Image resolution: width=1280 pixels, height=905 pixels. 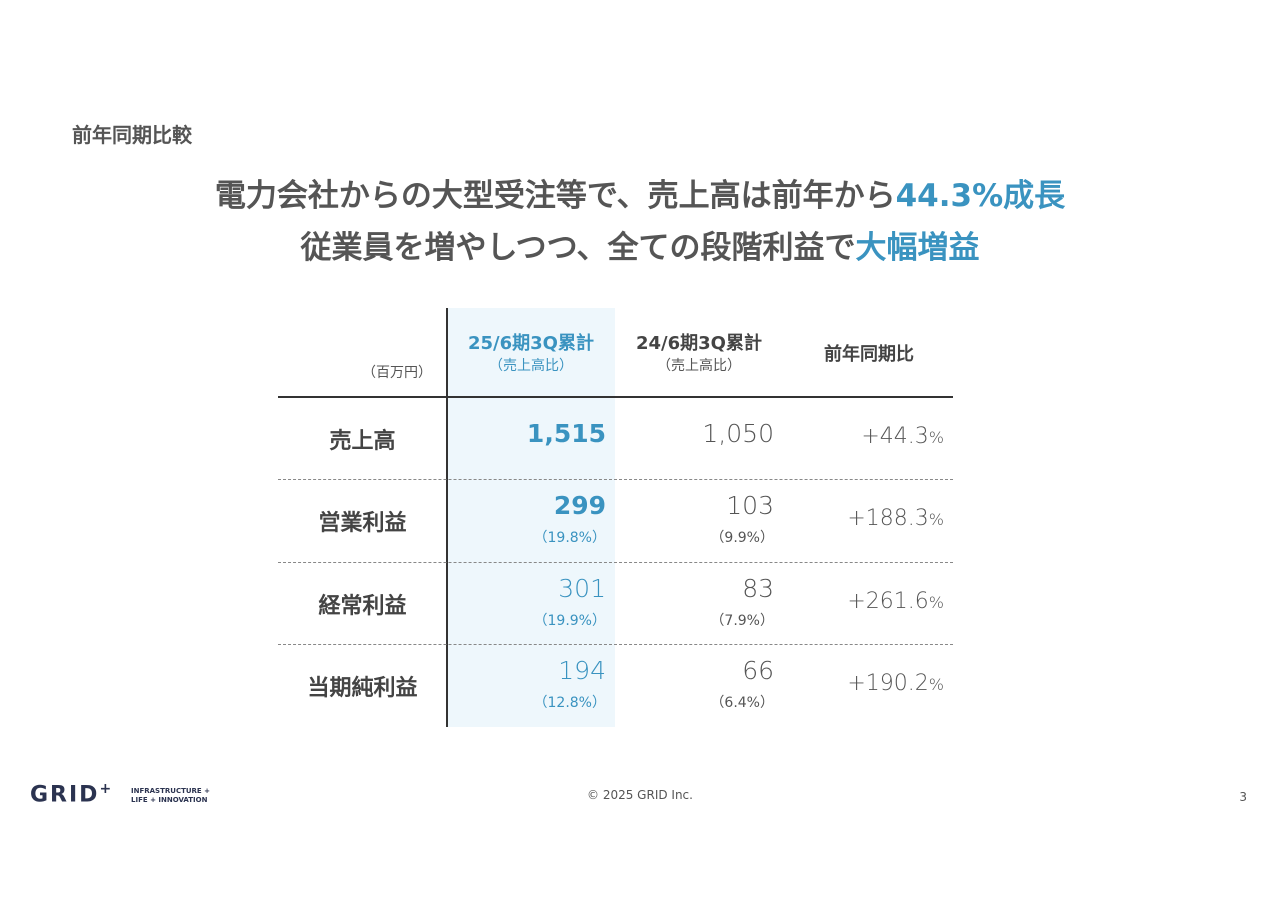 What do you see at coordinates (569, 703) in the screenshot?
I see `current-ratio: （12.8%）` at bounding box center [569, 703].